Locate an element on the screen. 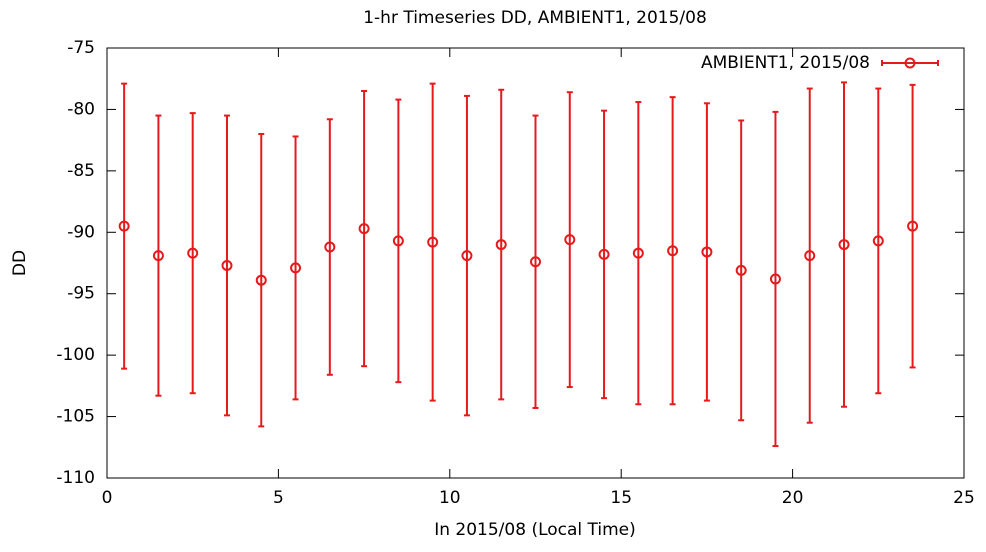 This screenshot has height=552, width=986. y-tick-label: -75 is located at coordinates (81, 48).